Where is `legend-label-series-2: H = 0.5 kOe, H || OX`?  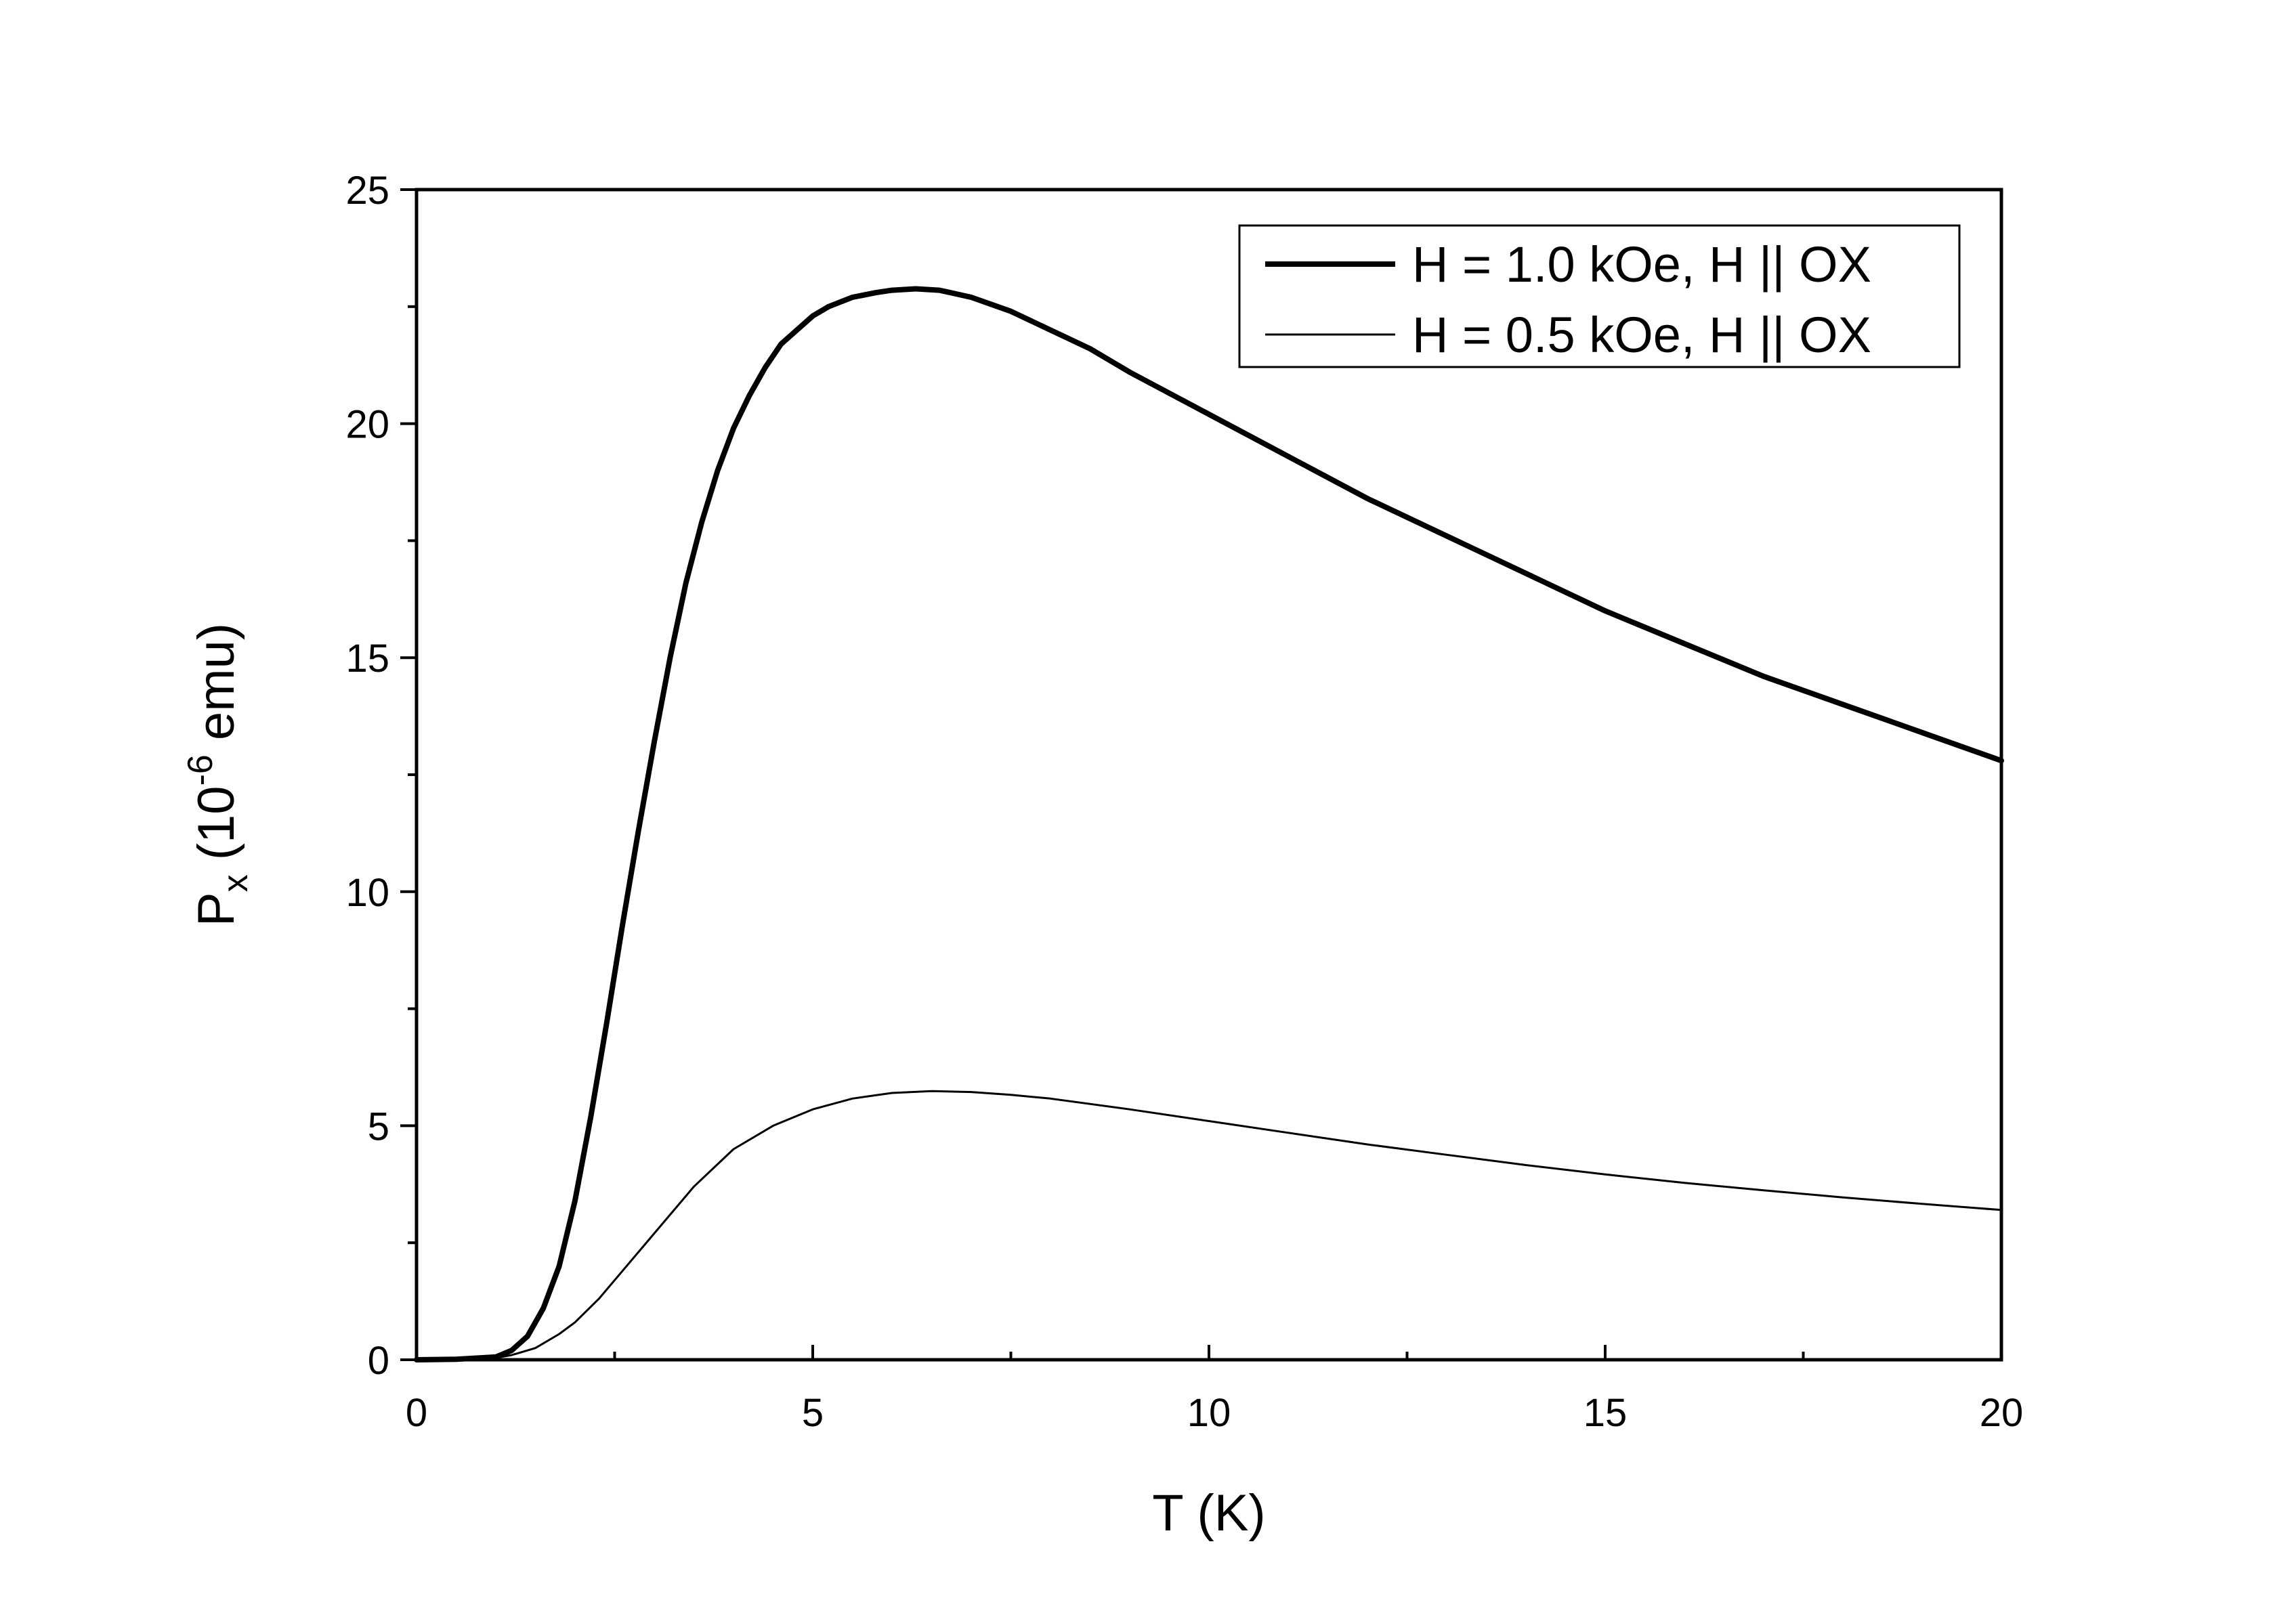 legend-label-series-2: H = 0.5 kOe, H || OX is located at coordinates (1641, 335).